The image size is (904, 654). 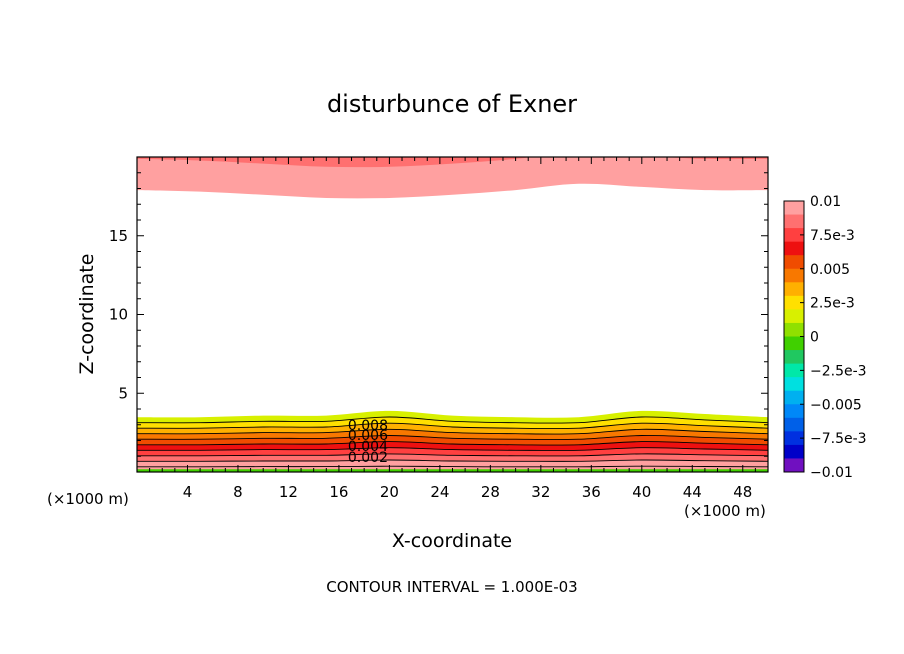 I want to click on contour-label: 0.006, so click(x=368, y=436).